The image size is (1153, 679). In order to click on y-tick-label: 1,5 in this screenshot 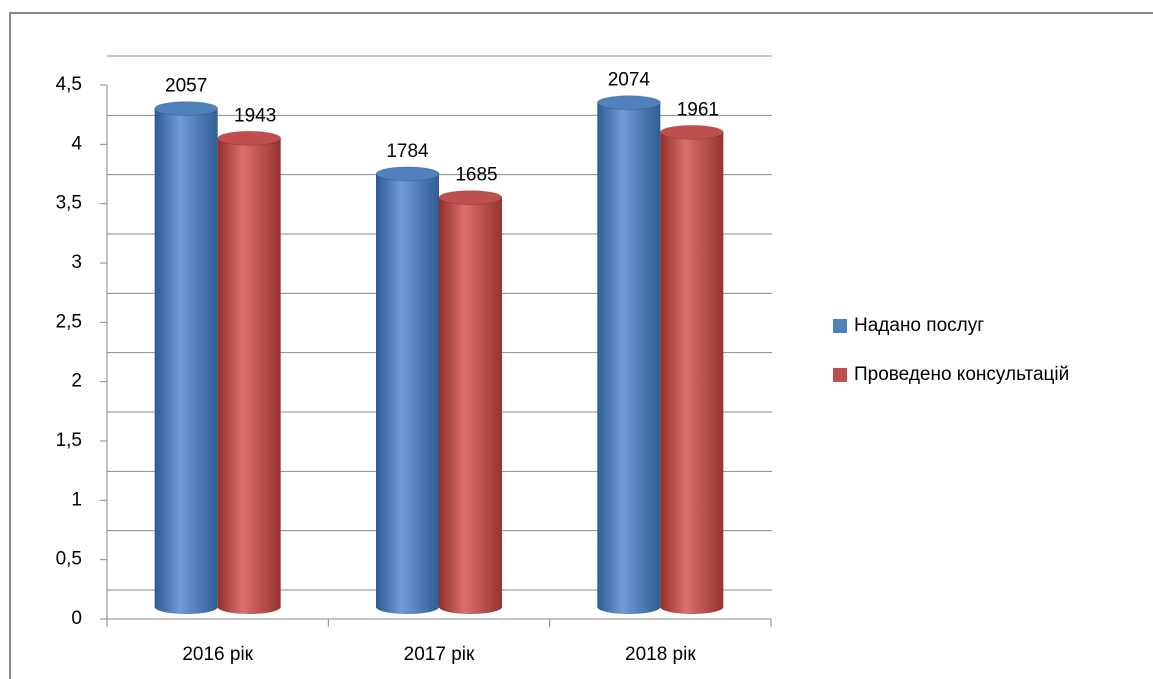, I will do `click(69, 440)`.